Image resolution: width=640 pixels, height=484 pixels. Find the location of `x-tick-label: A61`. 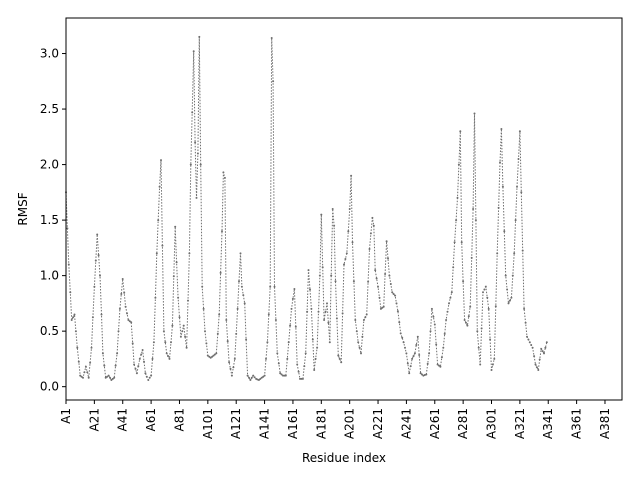

x-tick-label: A61 is located at coordinates (151, 419).